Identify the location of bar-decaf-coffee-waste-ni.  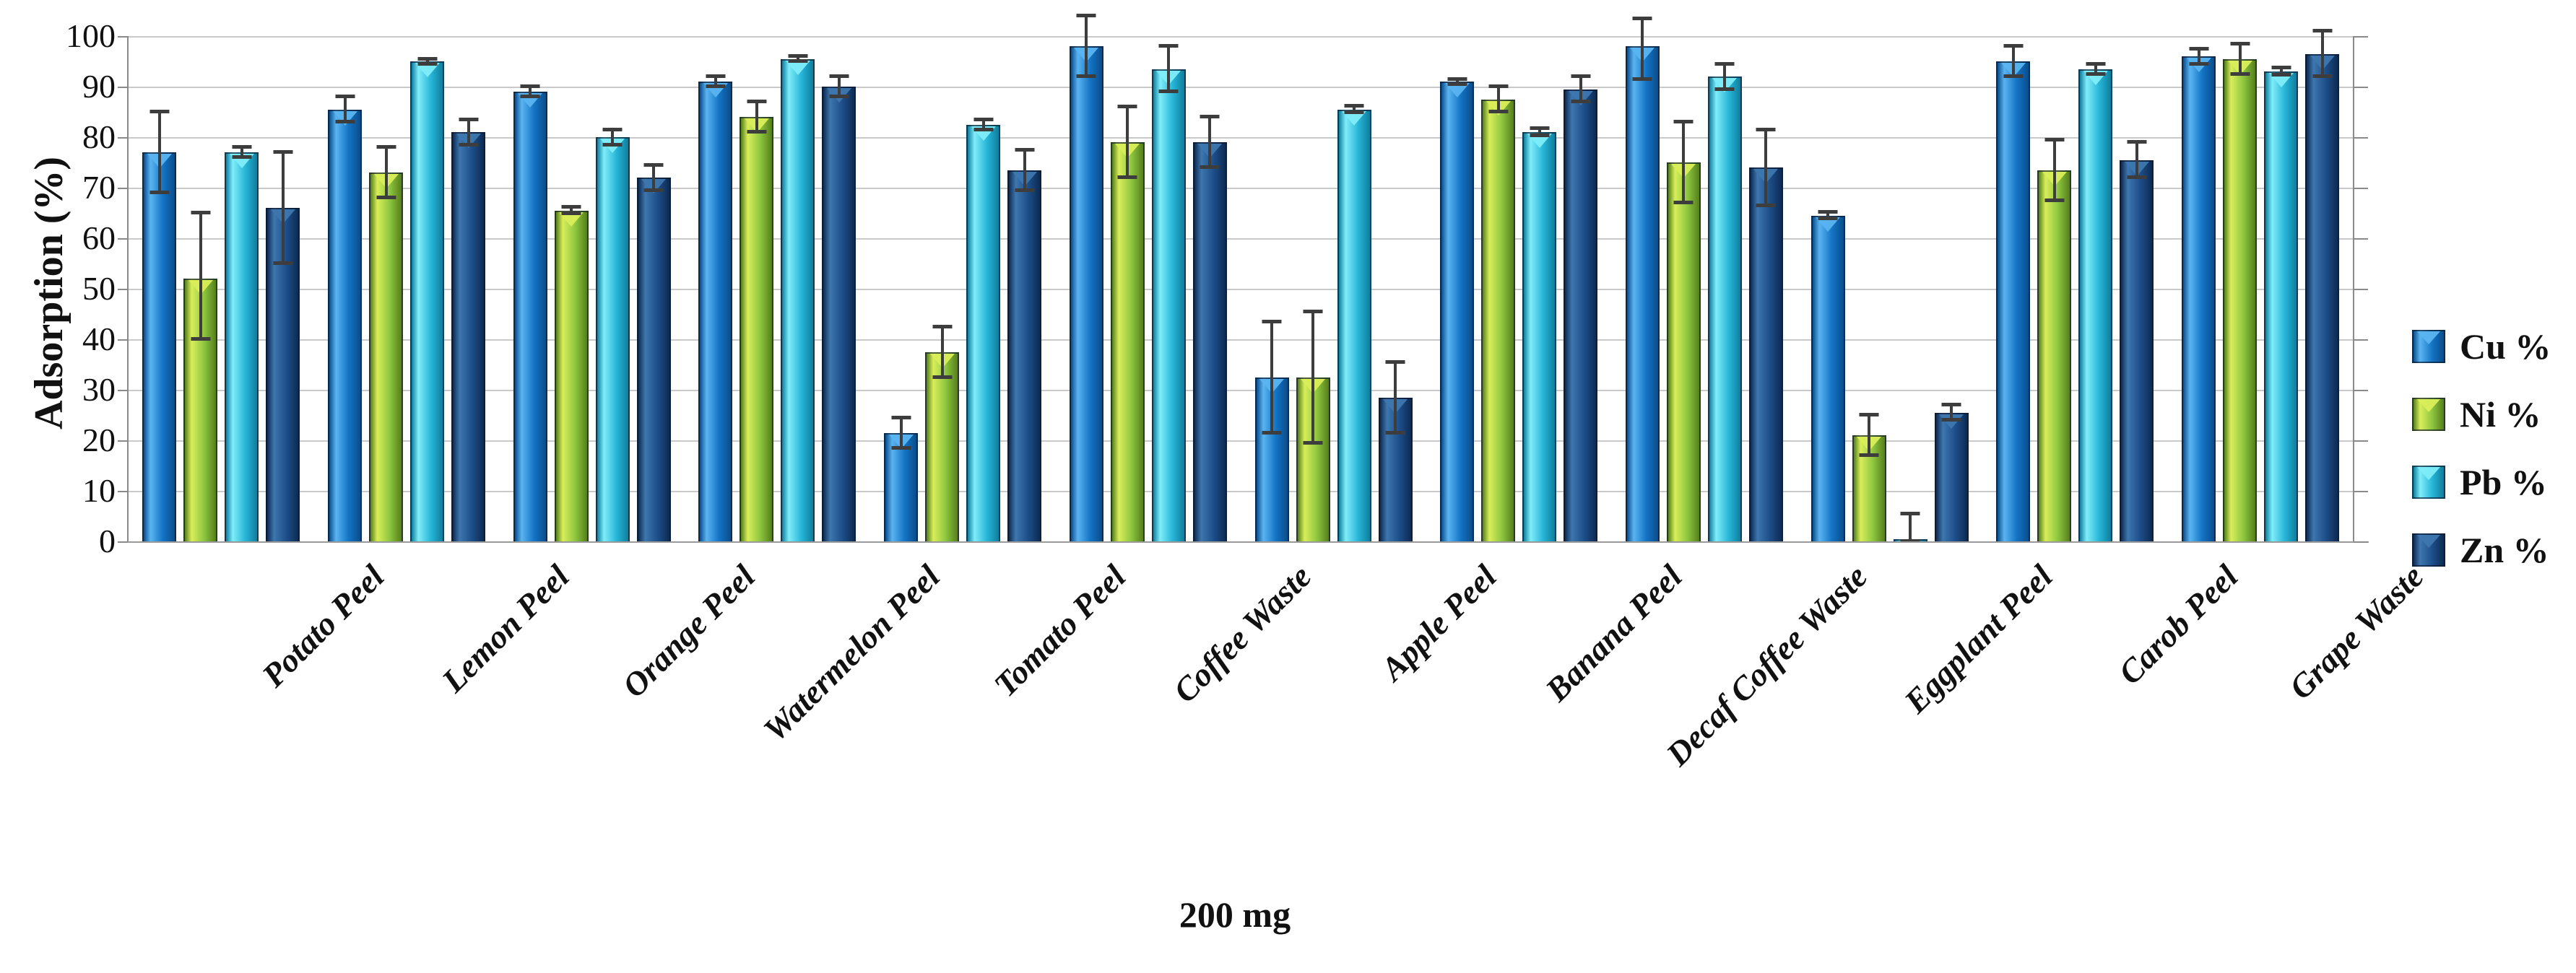
(1683, 351).